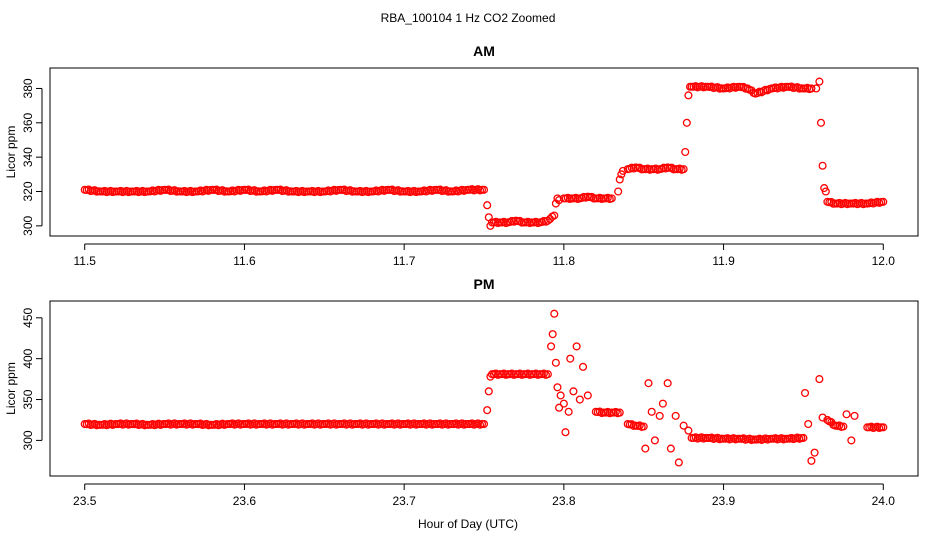 The image size is (936, 540). Describe the element at coordinates (28, 191) in the screenshot. I see `am-y-tick-label: 320` at that location.